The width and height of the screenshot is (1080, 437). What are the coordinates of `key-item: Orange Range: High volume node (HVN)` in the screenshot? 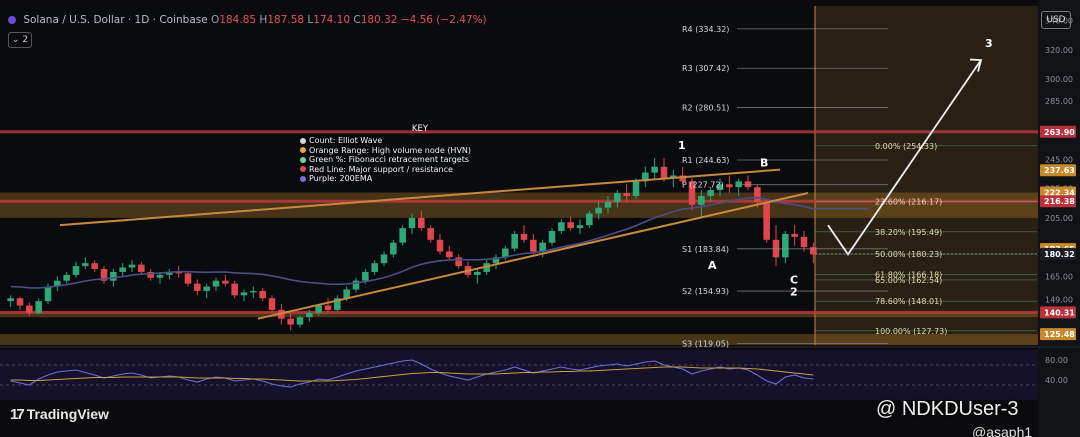 It's located at (400, 151).